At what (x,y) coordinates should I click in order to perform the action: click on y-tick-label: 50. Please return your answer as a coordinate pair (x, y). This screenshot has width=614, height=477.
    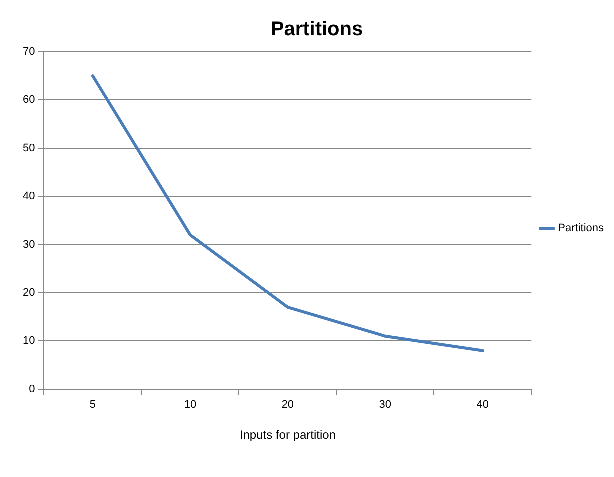
    Looking at the image, I should click on (29, 148).